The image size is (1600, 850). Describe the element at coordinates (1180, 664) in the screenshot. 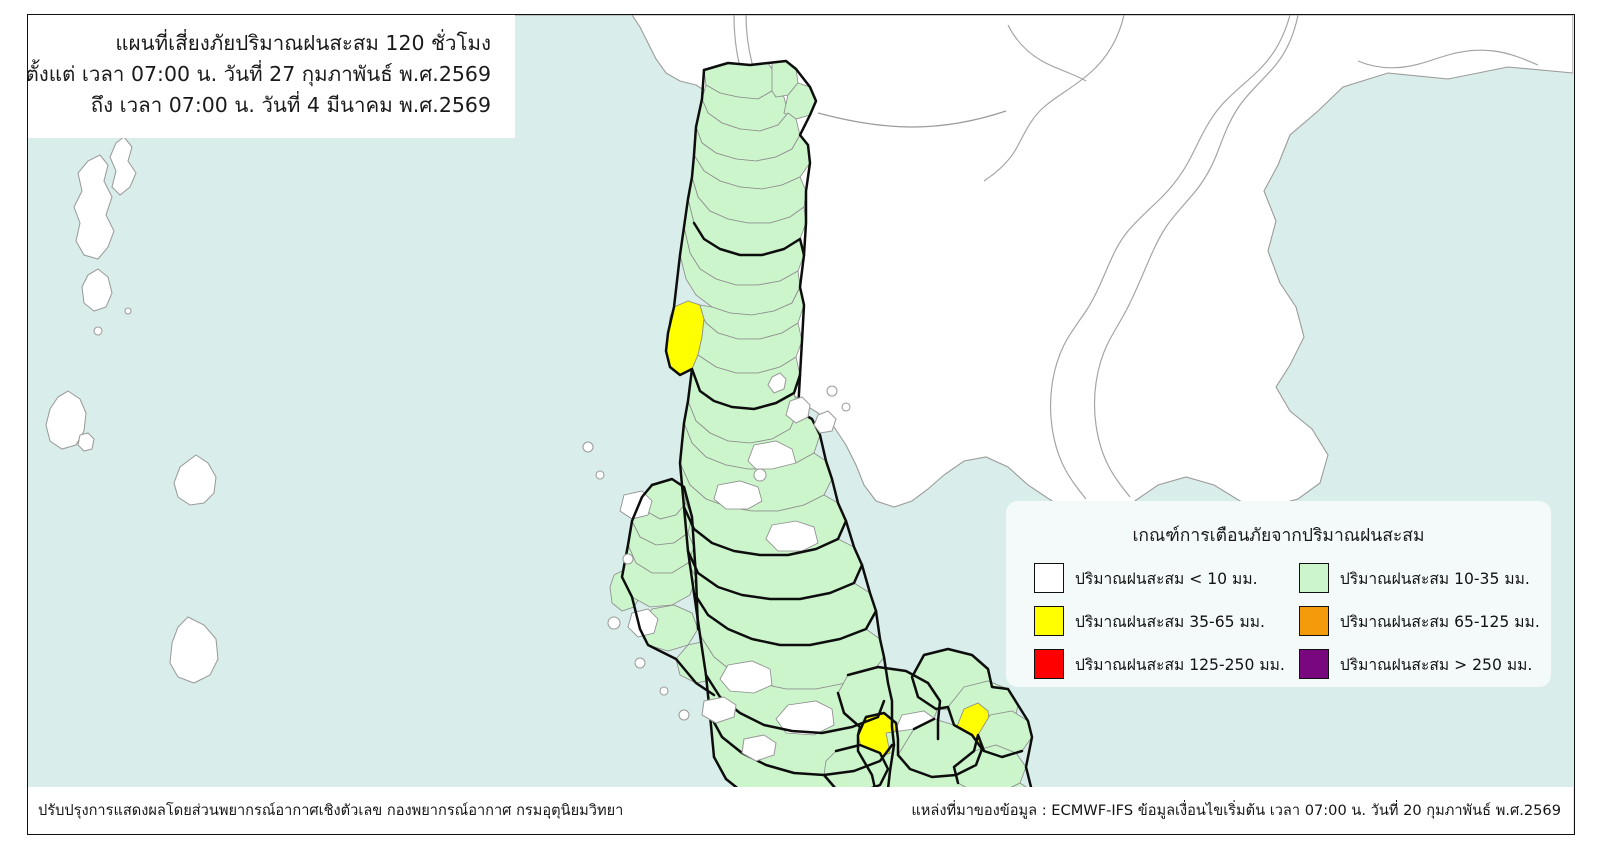

I see `legend-label-125-250: ปริมาณฝนสะสม 125-250 มม.` at that location.